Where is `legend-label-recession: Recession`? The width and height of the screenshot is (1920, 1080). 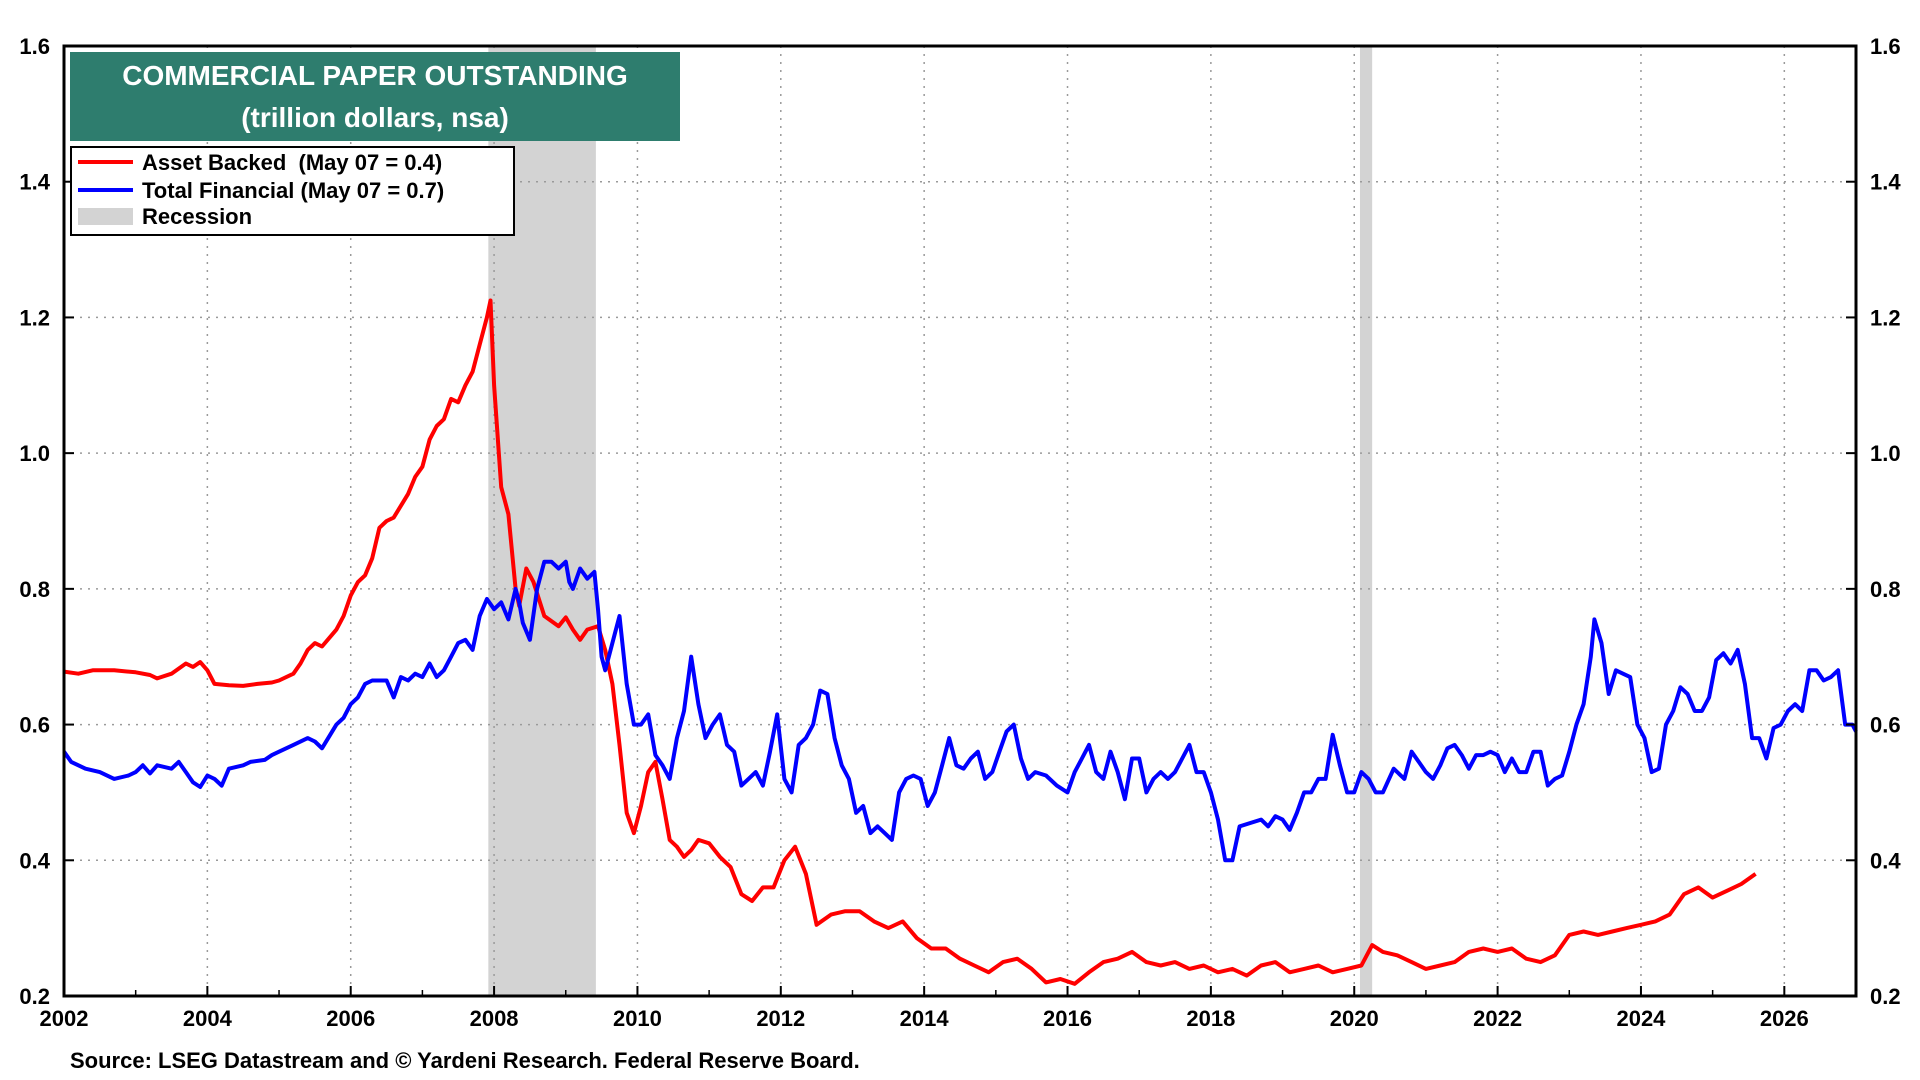 legend-label-recession: Recession is located at coordinates (197, 216).